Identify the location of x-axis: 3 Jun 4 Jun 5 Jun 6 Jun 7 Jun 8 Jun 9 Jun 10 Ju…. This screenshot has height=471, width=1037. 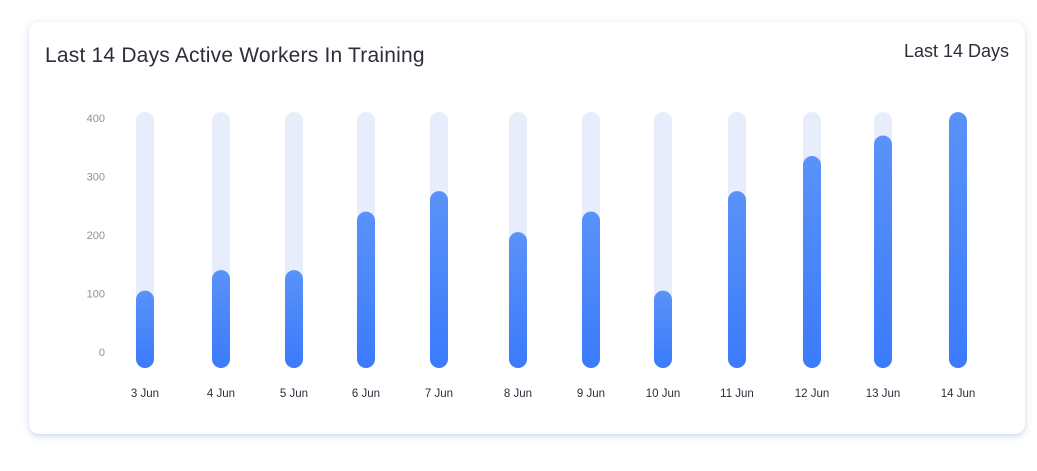
(553, 394).